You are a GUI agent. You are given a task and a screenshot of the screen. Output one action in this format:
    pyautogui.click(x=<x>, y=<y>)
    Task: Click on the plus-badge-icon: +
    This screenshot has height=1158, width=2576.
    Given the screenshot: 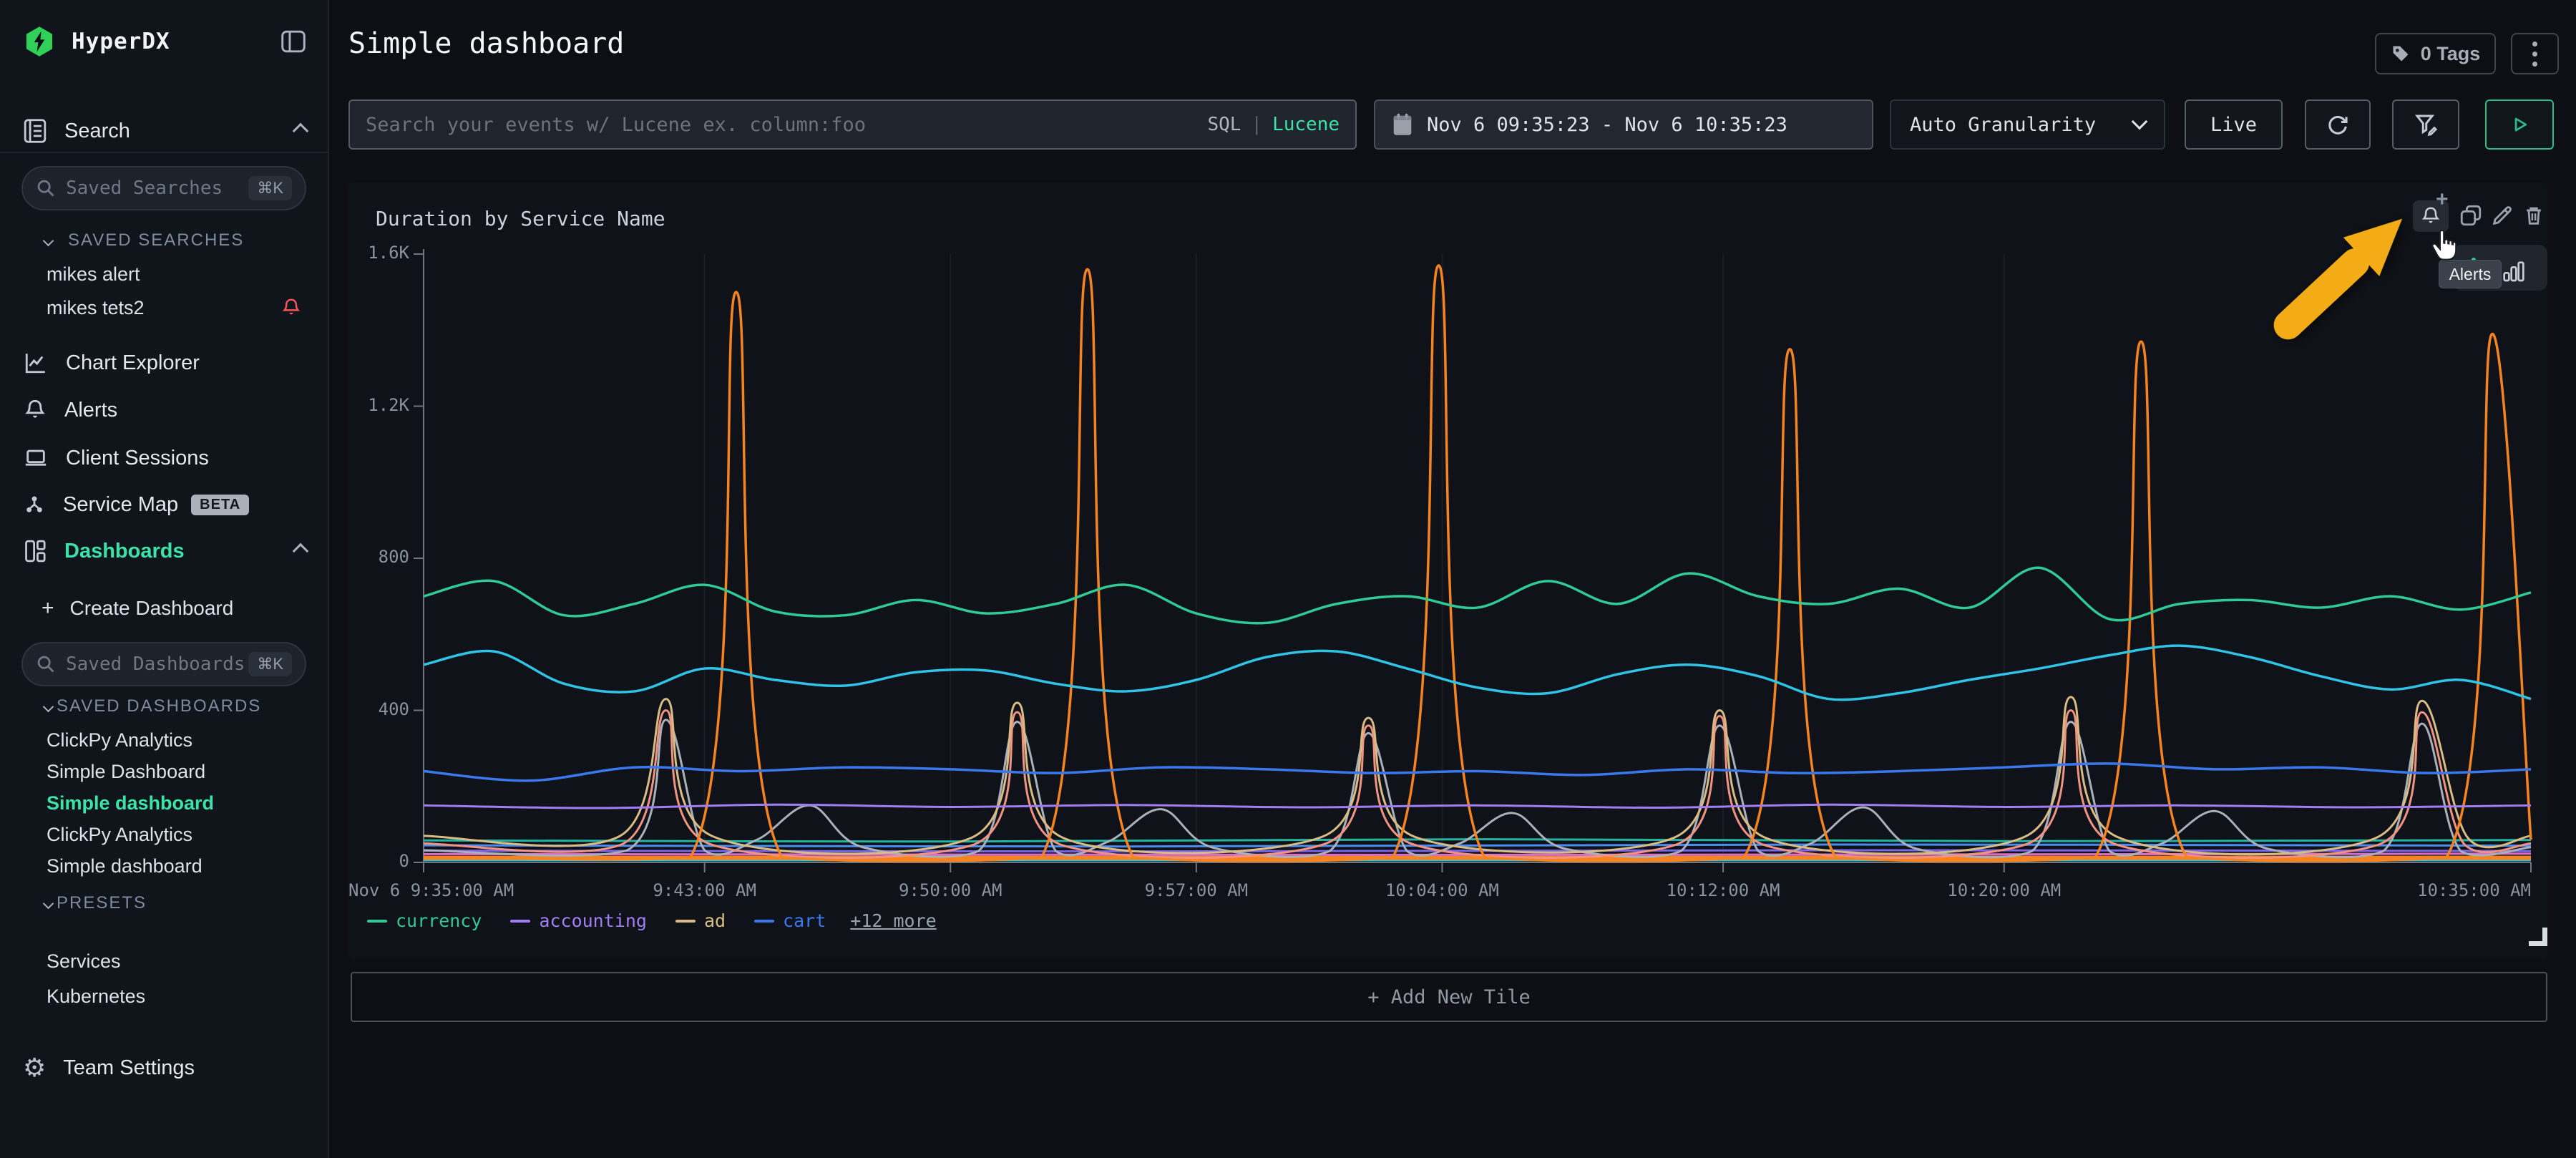 What is the action you would take?
    pyautogui.click(x=2442, y=200)
    